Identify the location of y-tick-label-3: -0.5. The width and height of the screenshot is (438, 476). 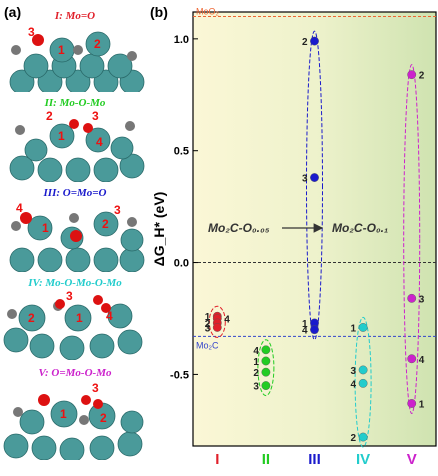
(179, 375).